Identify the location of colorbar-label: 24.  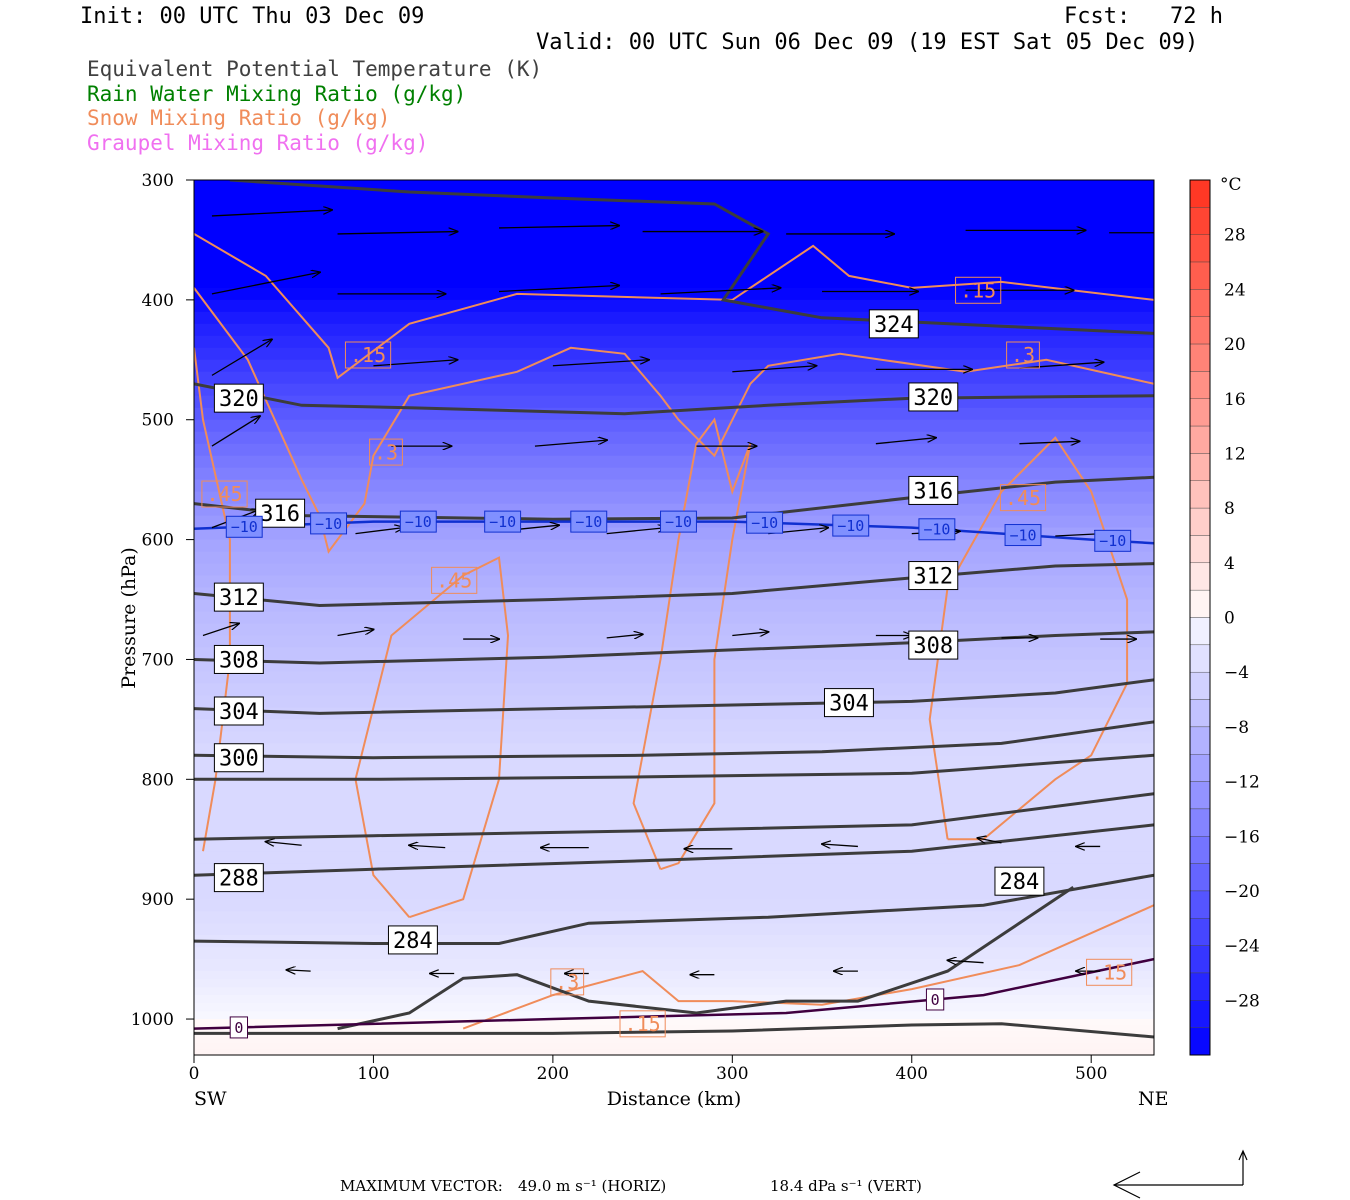
(1235, 290).